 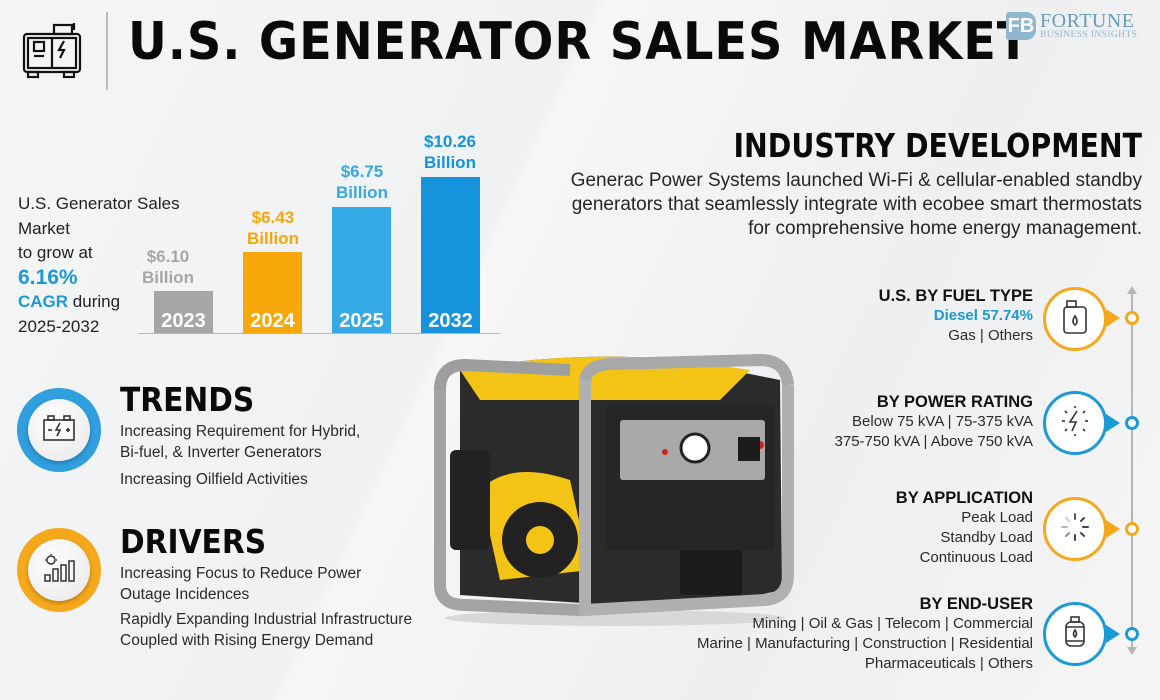 What do you see at coordinates (241, 573) in the screenshot?
I see `driver-item: Increasing Focus to Reduce Power` at bounding box center [241, 573].